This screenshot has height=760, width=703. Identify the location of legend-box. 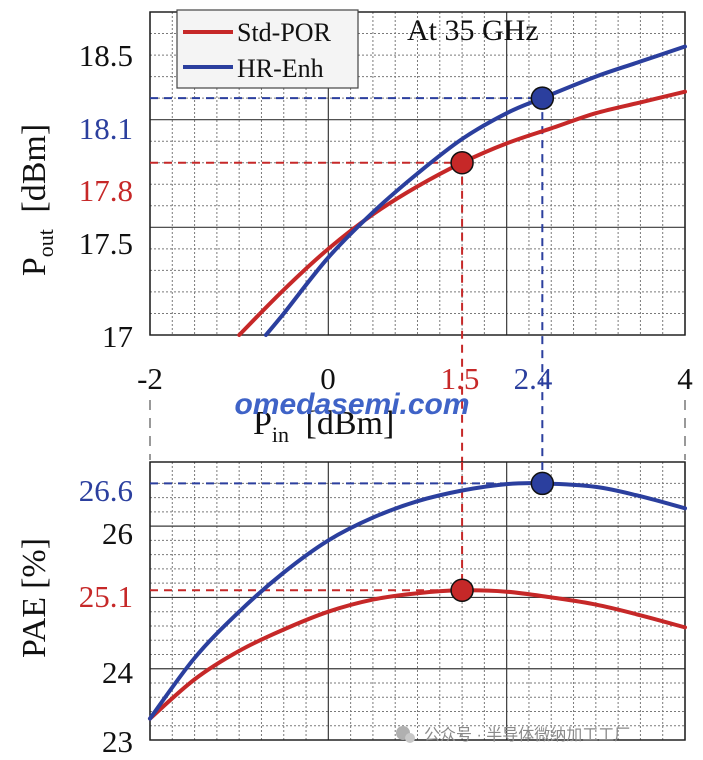
(267, 49).